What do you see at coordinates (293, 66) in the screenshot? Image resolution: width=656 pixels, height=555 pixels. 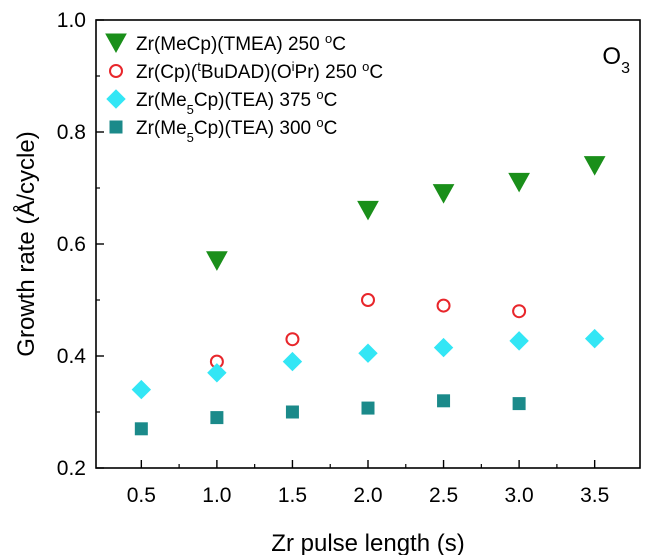 I see `legend-label-part: i` at bounding box center [293, 66].